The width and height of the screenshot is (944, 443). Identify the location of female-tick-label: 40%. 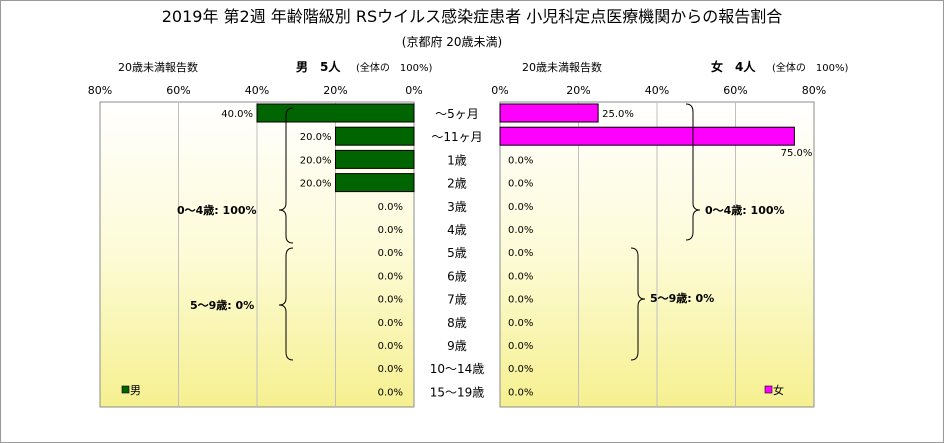
(657, 90).